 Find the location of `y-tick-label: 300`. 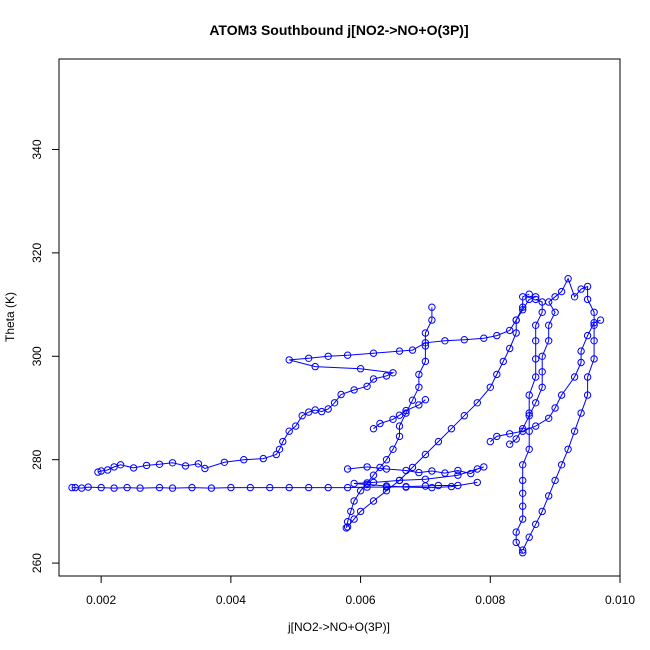

y-tick-label: 300 is located at coordinates (37, 356).